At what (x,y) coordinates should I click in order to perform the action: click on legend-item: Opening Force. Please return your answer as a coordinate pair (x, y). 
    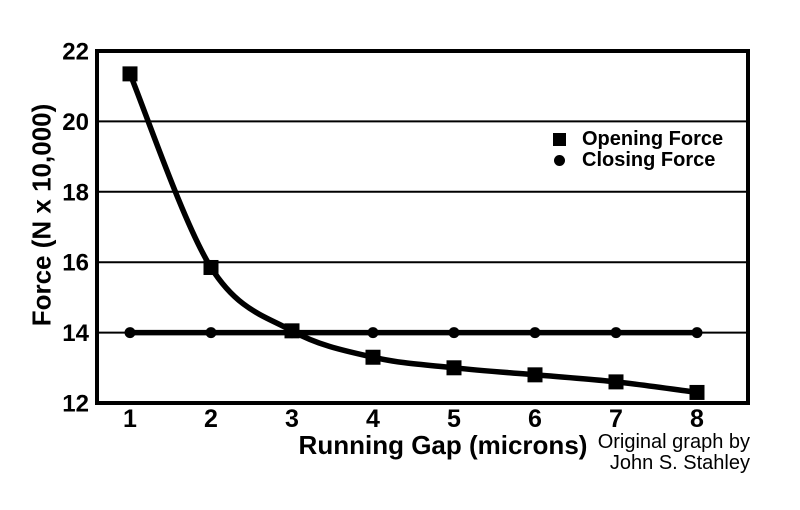
    Looking at the image, I should click on (634, 139).